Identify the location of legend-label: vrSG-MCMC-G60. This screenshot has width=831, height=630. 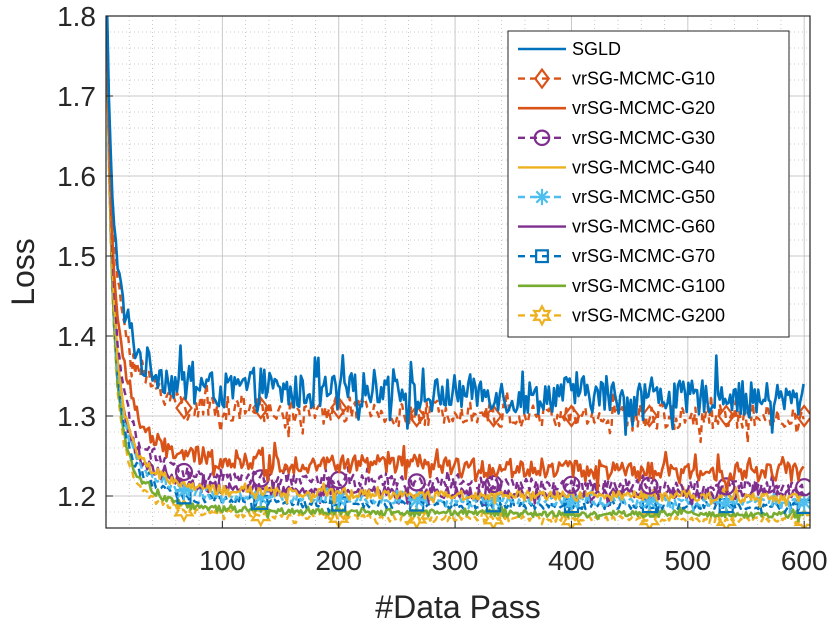
(643, 227).